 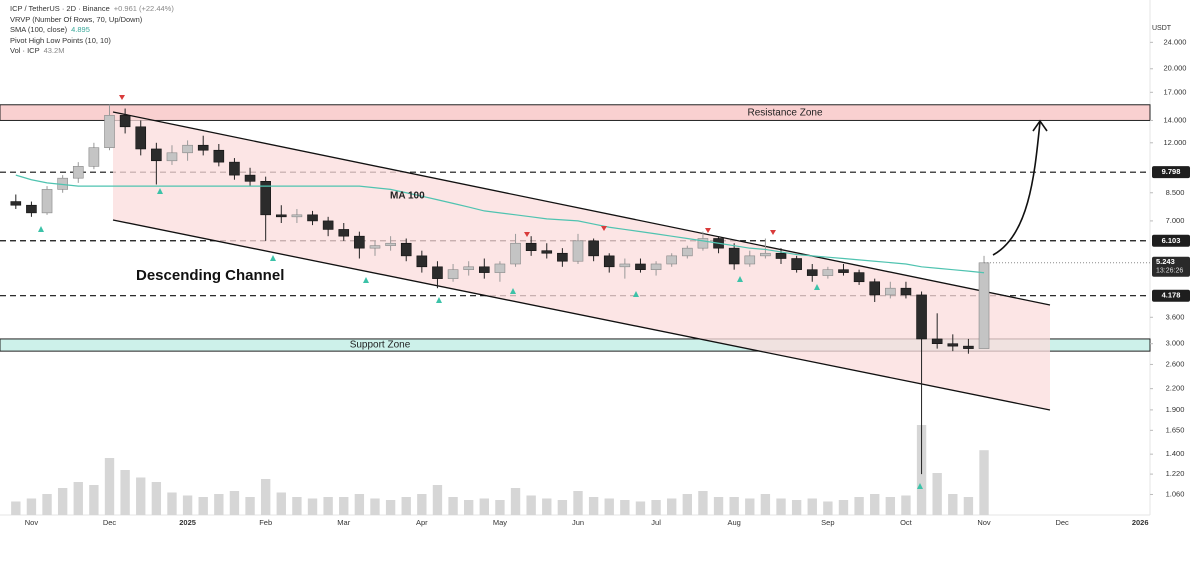 What do you see at coordinates (447, 166) in the screenshot?
I see `pivot-highs` at bounding box center [447, 166].